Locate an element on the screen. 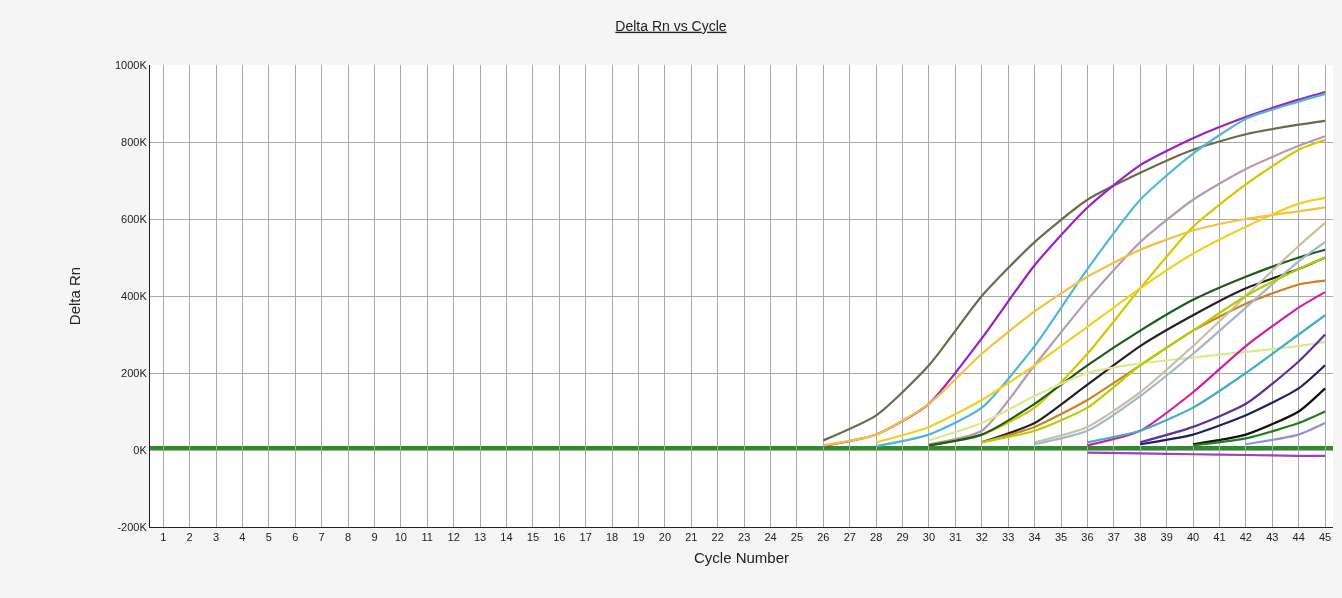 The width and height of the screenshot is (1342, 598). x-tick-label: 35 is located at coordinates (1061, 537).